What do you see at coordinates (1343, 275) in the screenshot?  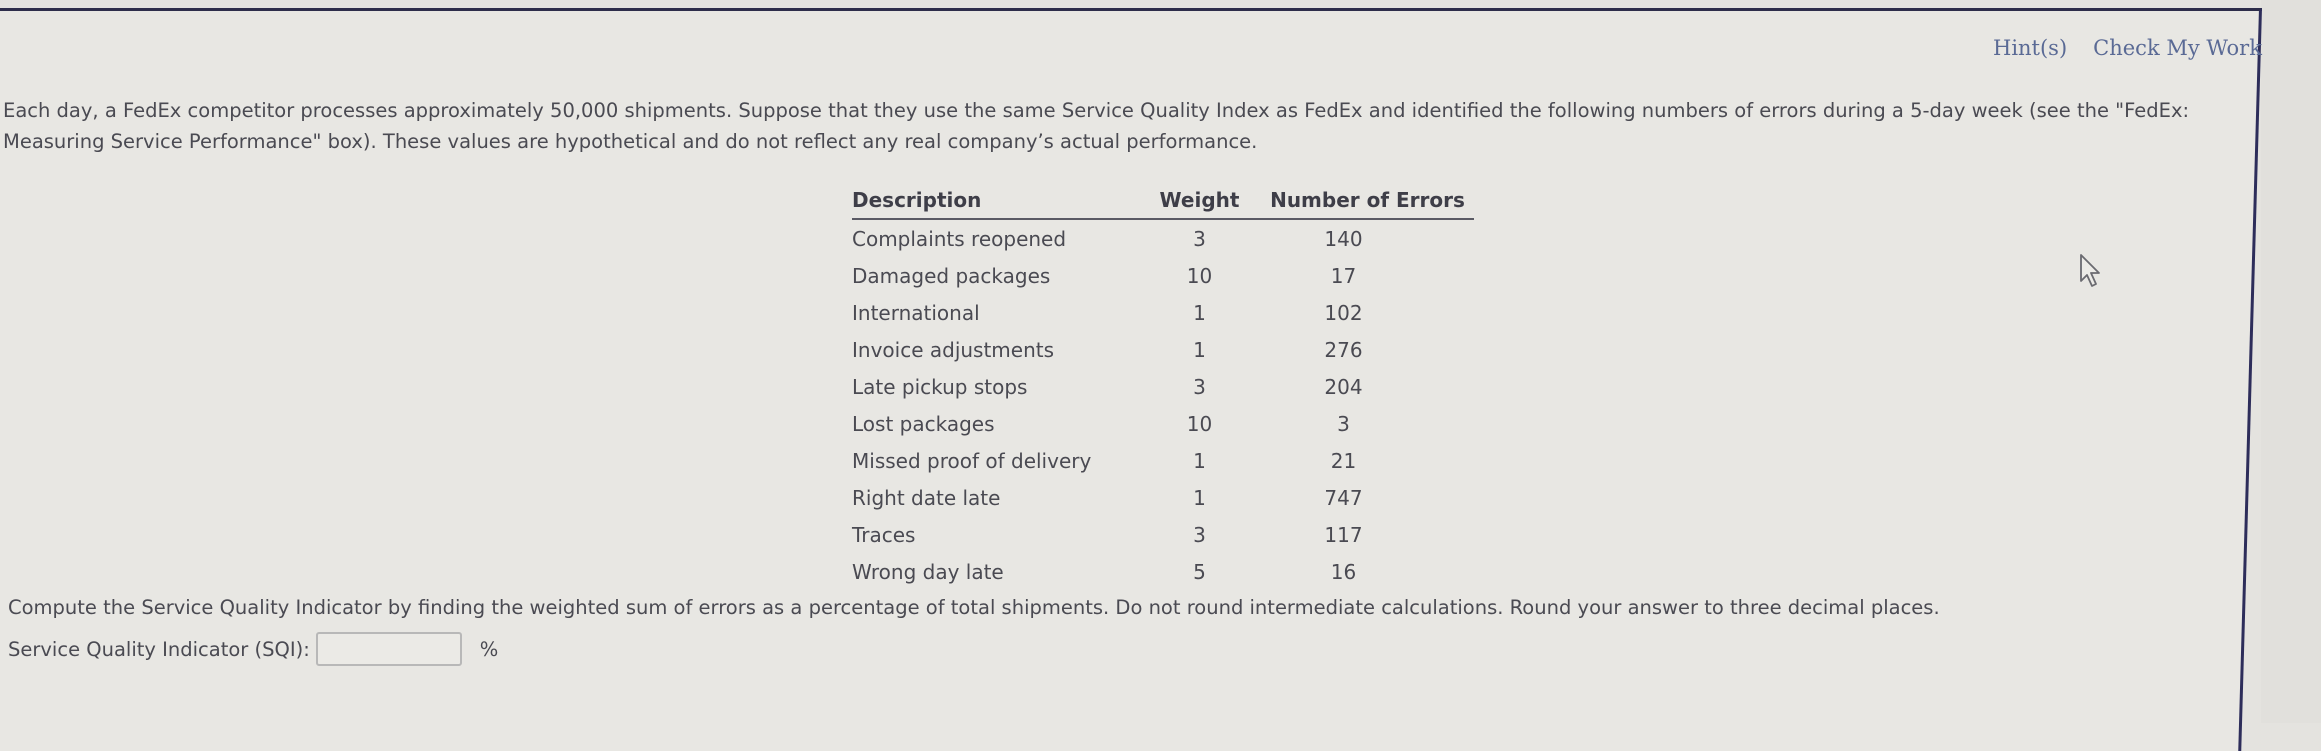 I see `row-errors: 17` at bounding box center [1343, 275].